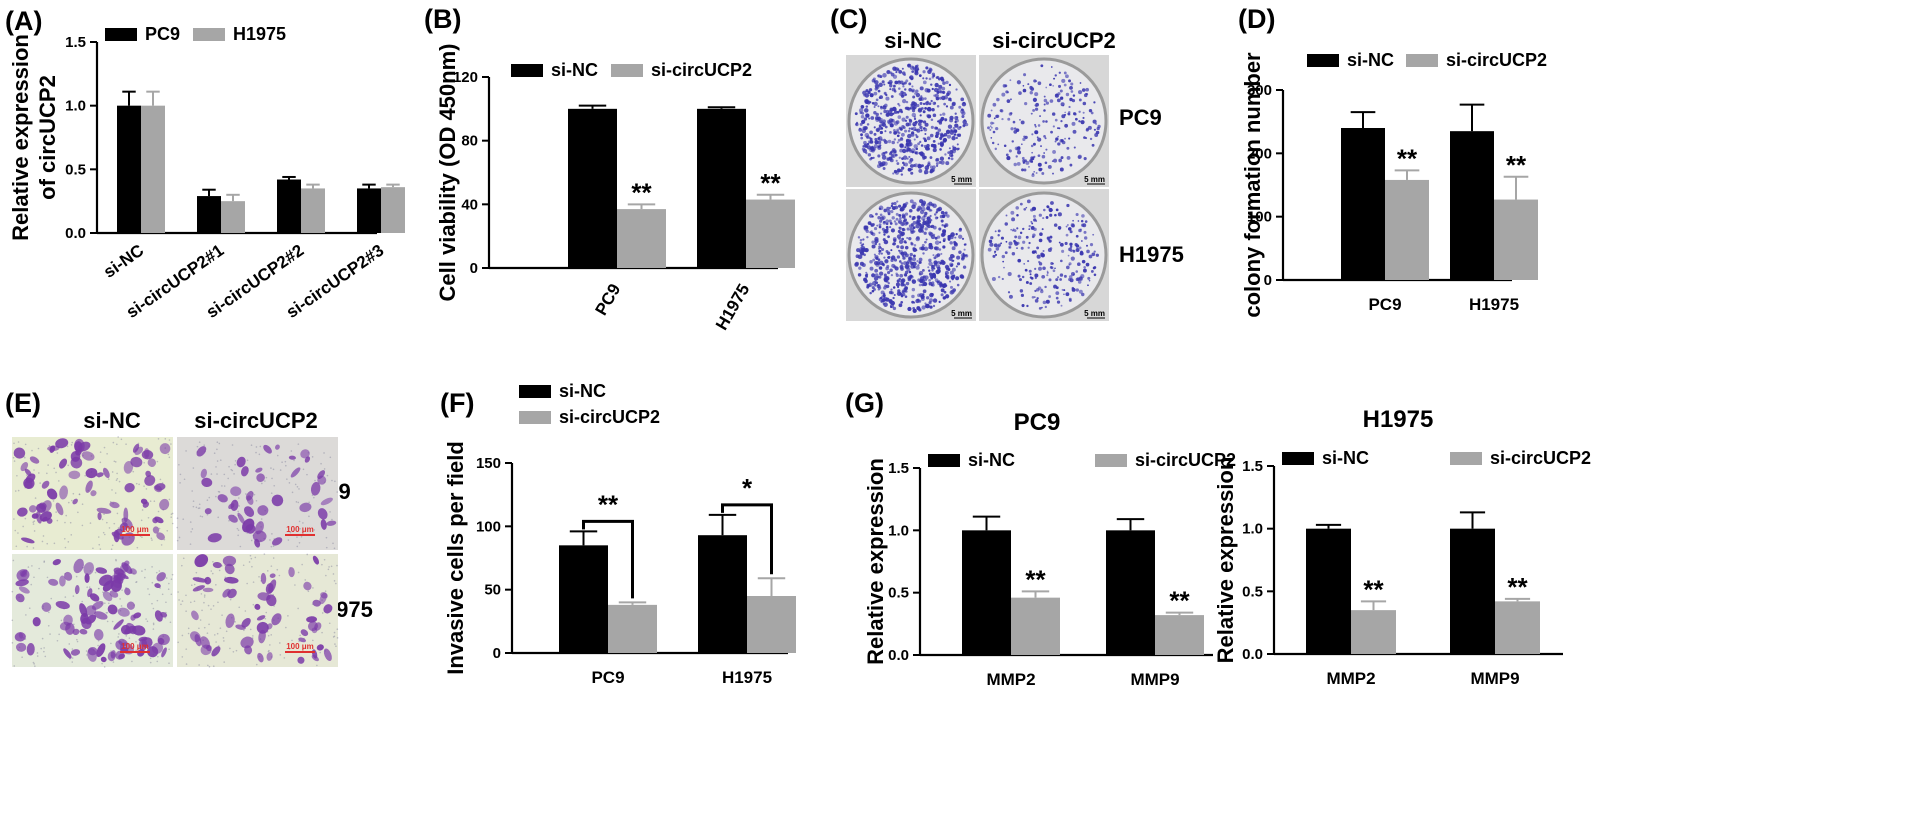 This screenshot has width=1905, height=832. I want to click on panel-label: (D), so click(1256, 19).